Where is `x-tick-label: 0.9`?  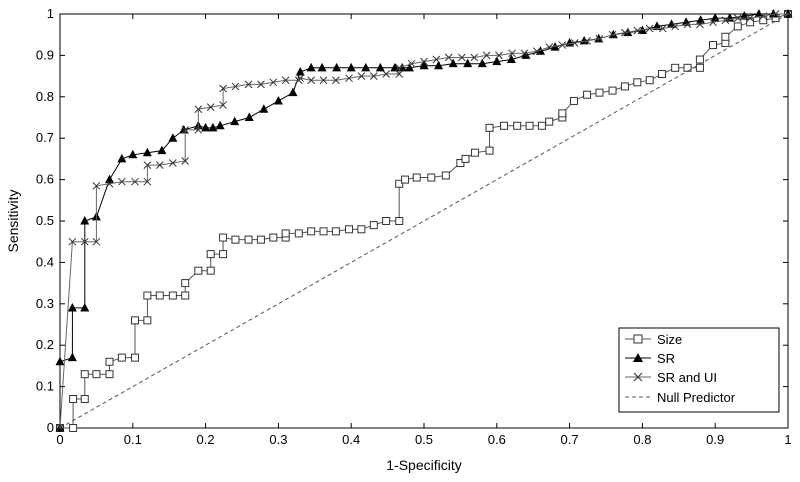 x-tick-label: 0.9 is located at coordinates (715, 439).